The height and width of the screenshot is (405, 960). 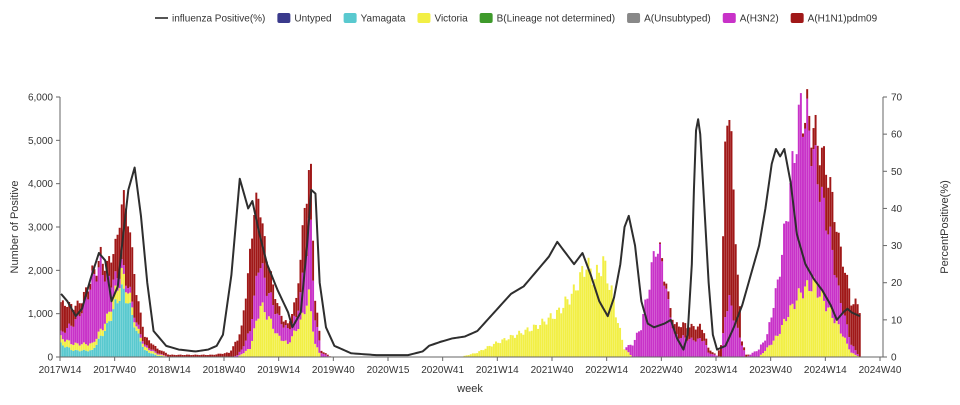 What do you see at coordinates (897, 135) in the screenshot?
I see `y-right-tick-label: 60` at bounding box center [897, 135].